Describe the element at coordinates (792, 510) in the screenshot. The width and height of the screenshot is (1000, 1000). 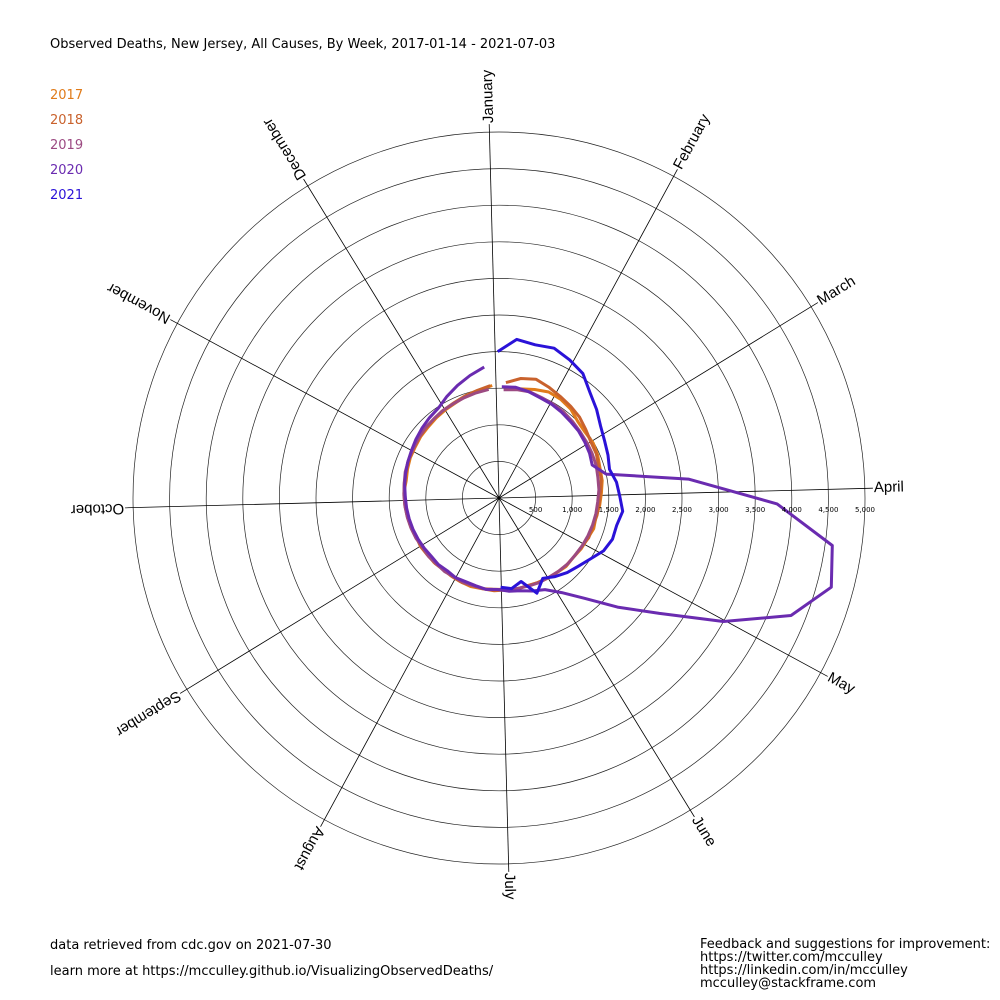
I see `radial-tick-label-7: 4,000` at that location.